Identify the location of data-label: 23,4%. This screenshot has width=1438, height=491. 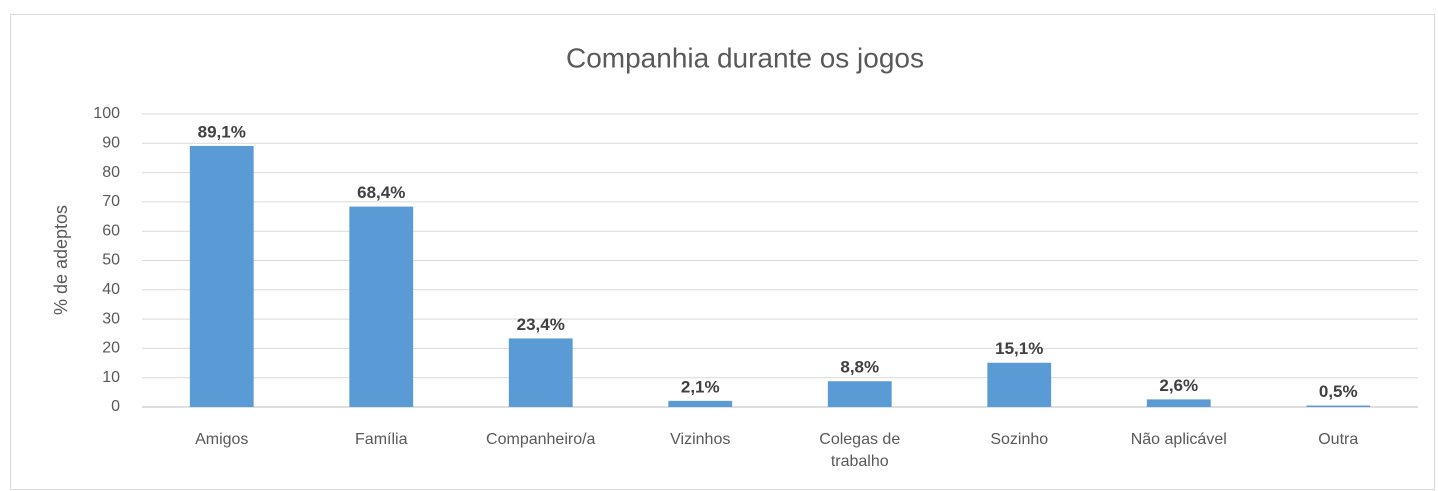
(541, 324).